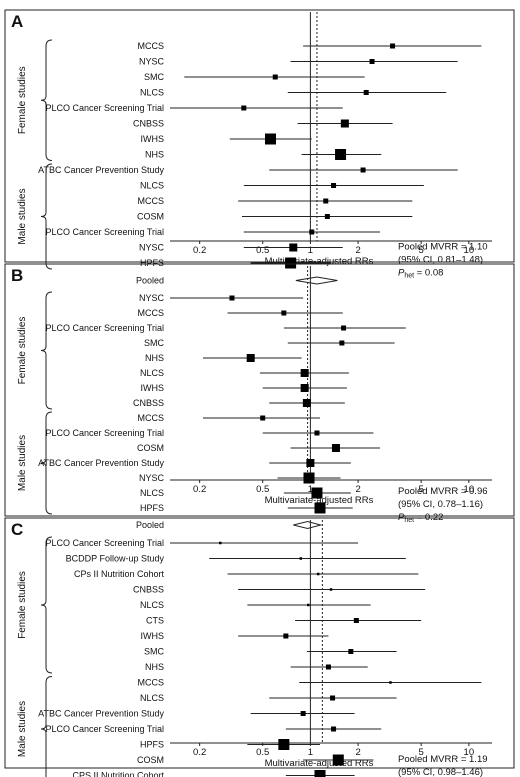 The image size is (520, 777). I want to click on pooled-diamond, so click(308, 525).